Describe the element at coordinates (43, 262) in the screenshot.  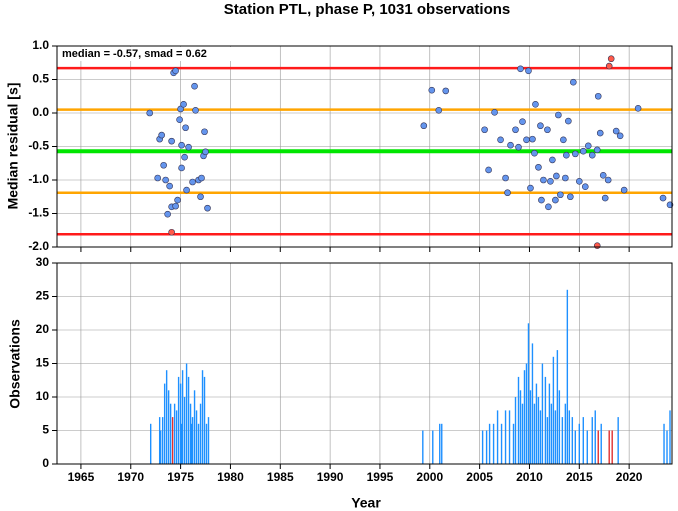
I see `y-tick-label: 30` at that location.